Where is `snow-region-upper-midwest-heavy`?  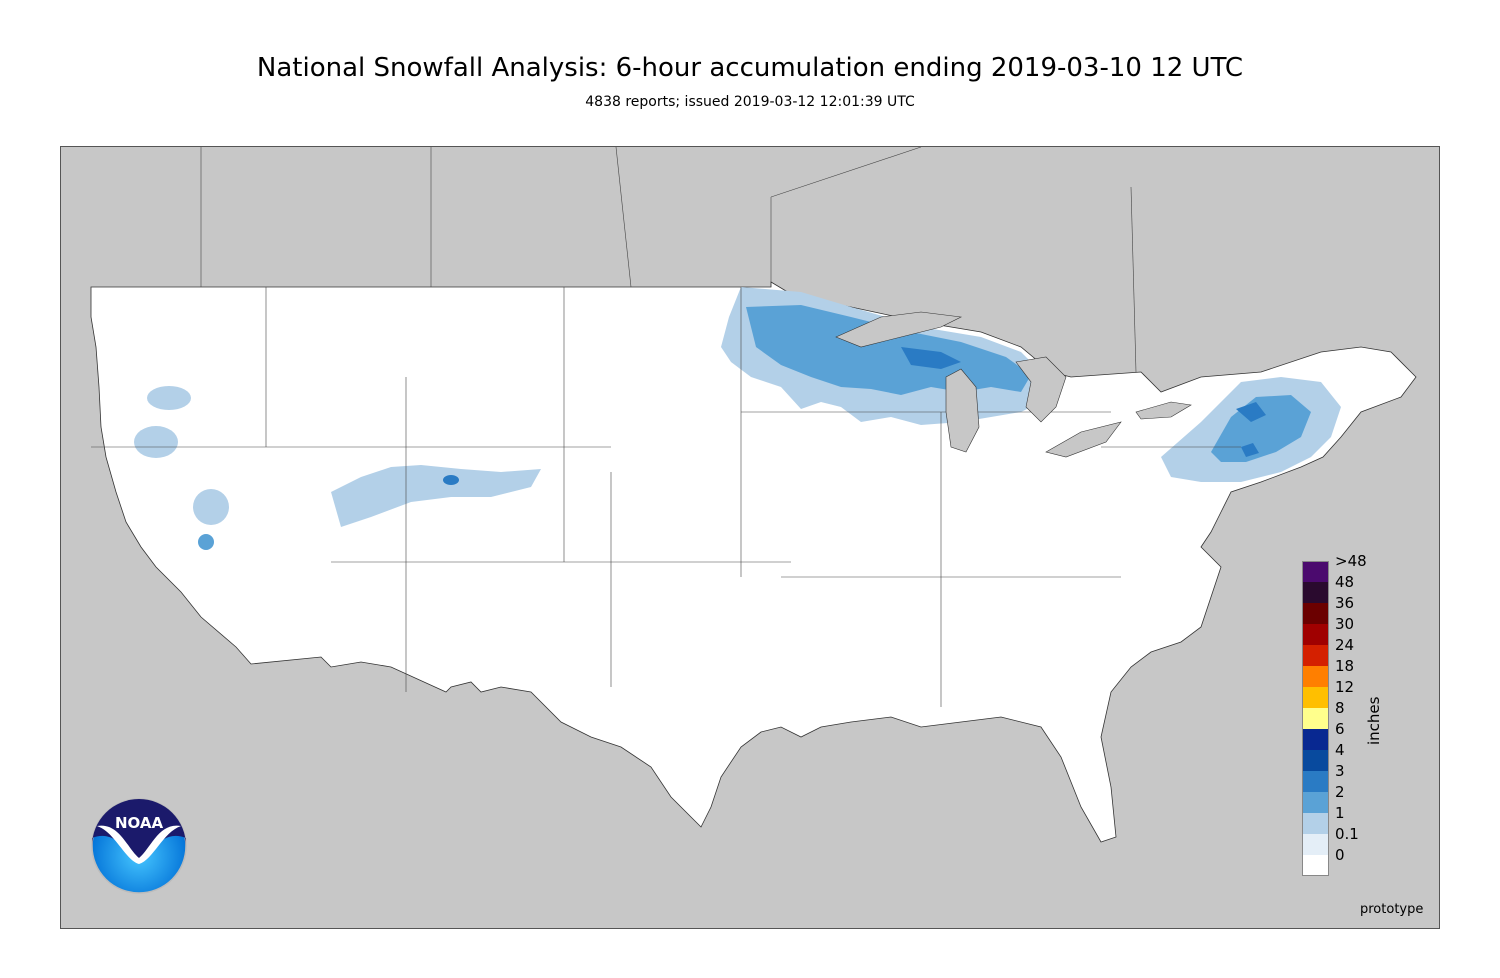 snow-region-upper-midwest-heavy is located at coordinates (931, 358).